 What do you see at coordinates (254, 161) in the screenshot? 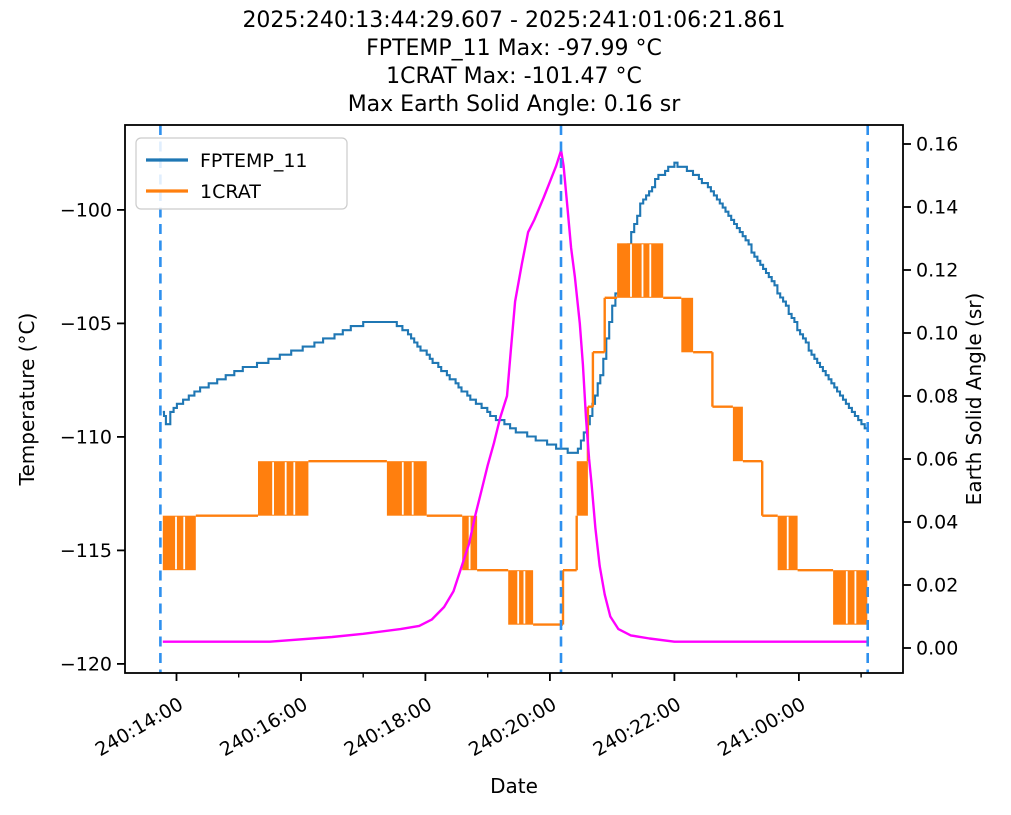
I see `legend-label-fptemp: FPTEMP_11` at bounding box center [254, 161].